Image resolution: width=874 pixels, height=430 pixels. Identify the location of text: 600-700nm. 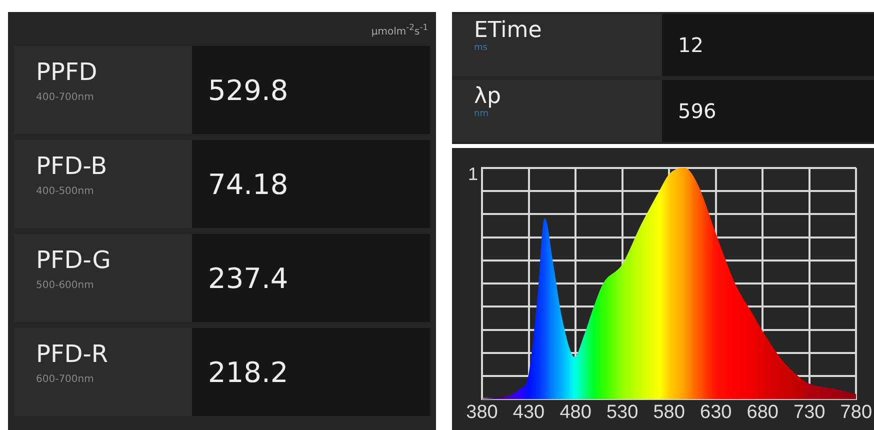
(65, 379).